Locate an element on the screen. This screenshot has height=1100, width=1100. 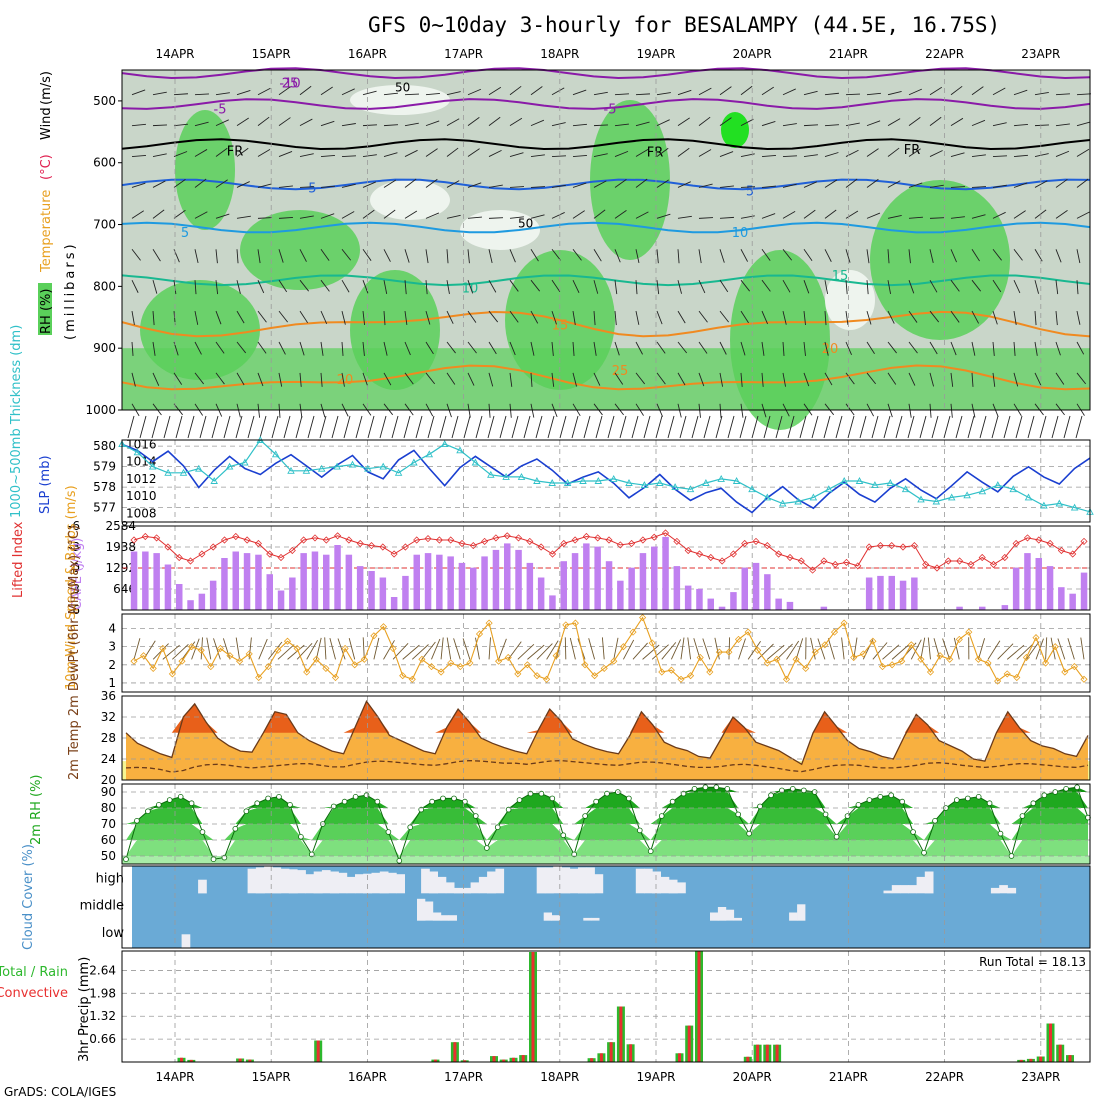
bottom-date-label: 16APR is located at coordinates (367, 1077).